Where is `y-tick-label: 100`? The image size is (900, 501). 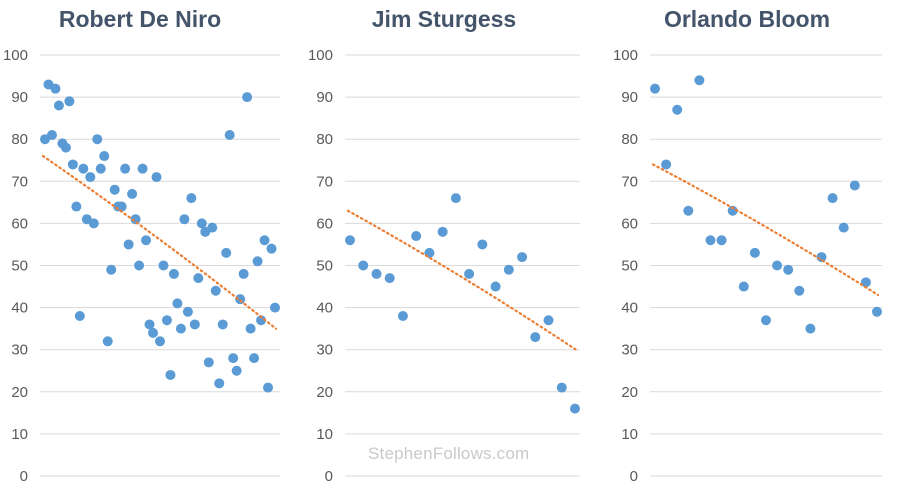
y-tick-label: 100 is located at coordinates (625, 55).